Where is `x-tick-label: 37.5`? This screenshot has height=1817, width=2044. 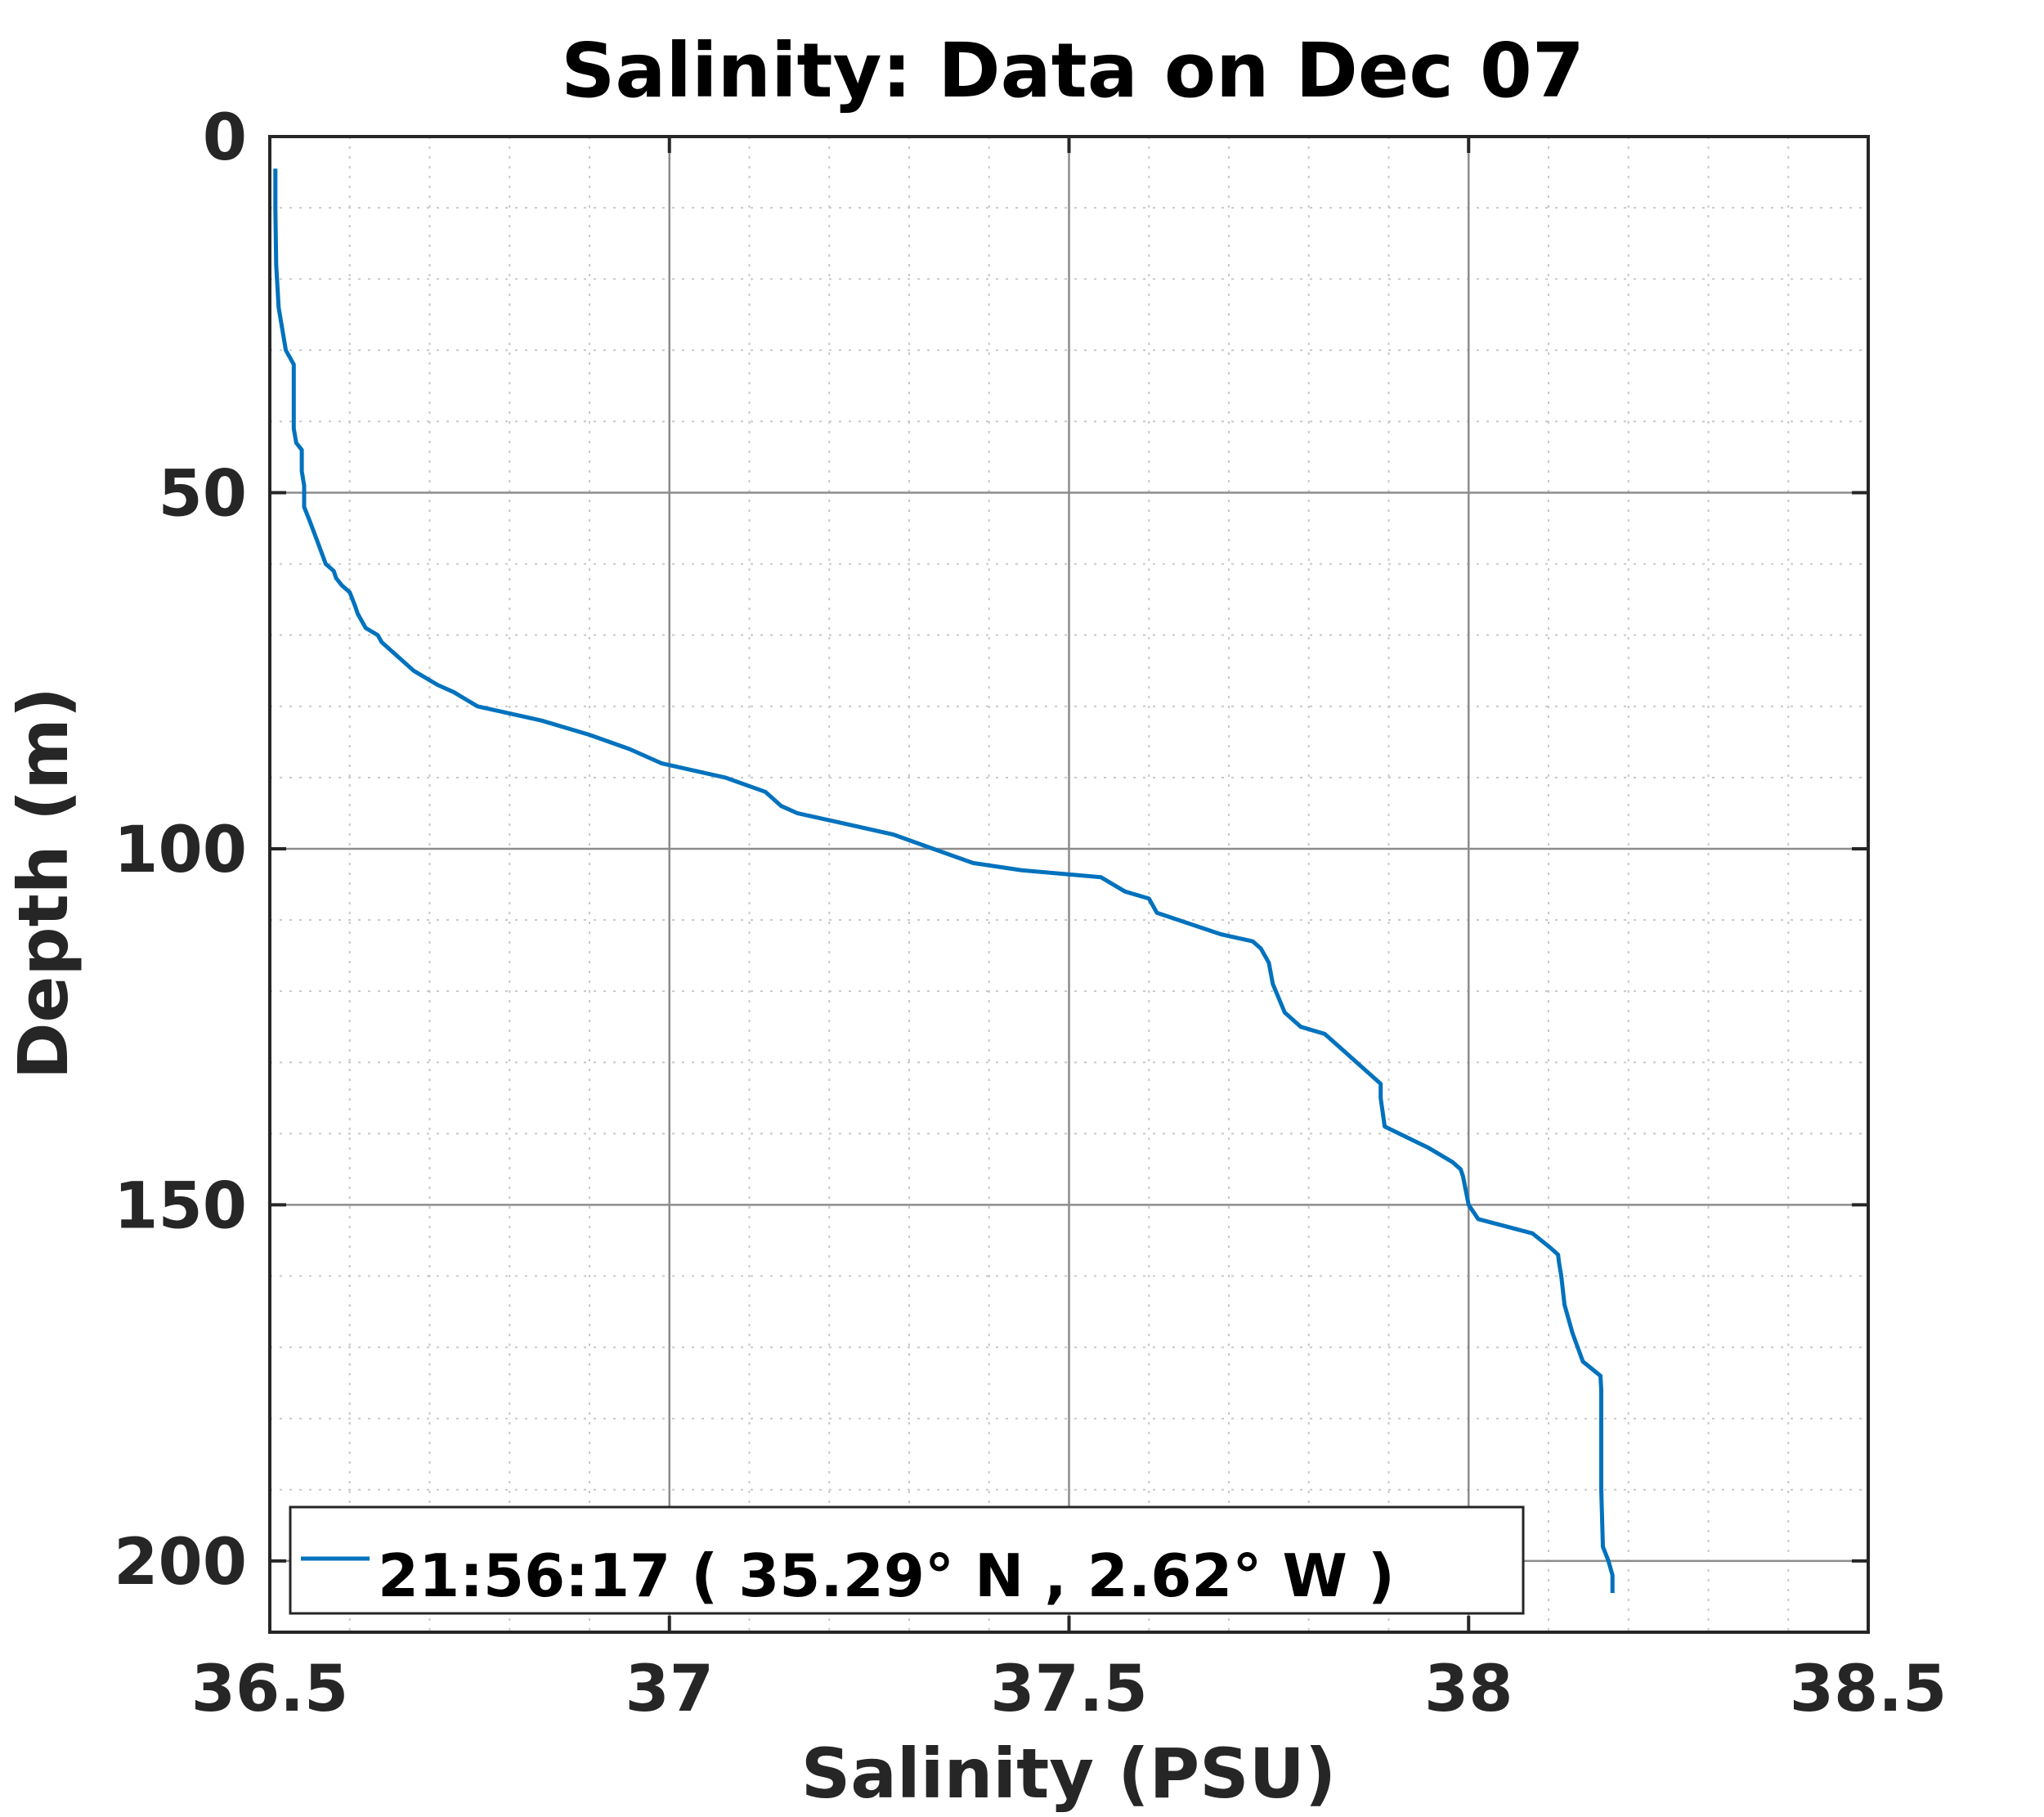
x-tick-label: 37.5 is located at coordinates (1068, 1689).